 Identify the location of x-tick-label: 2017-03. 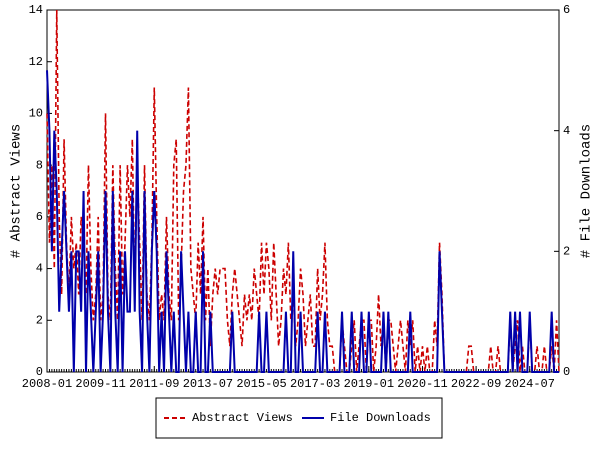
(315, 384).